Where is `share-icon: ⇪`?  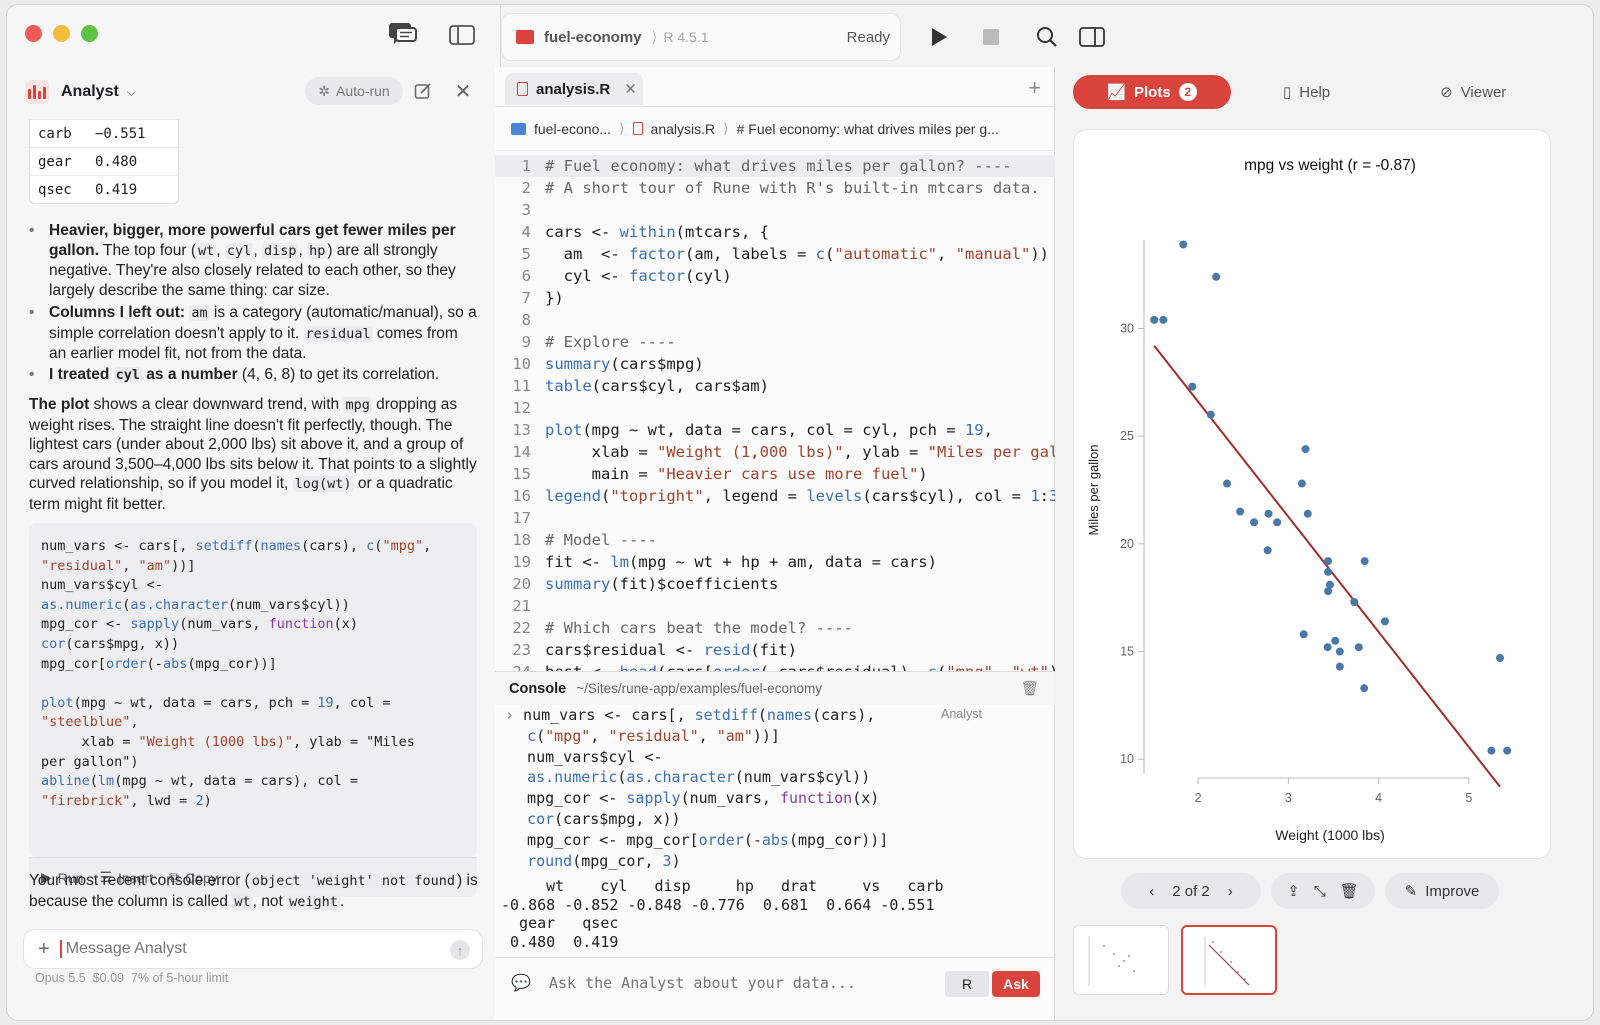 share-icon: ⇪ is located at coordinates (1293, 891).